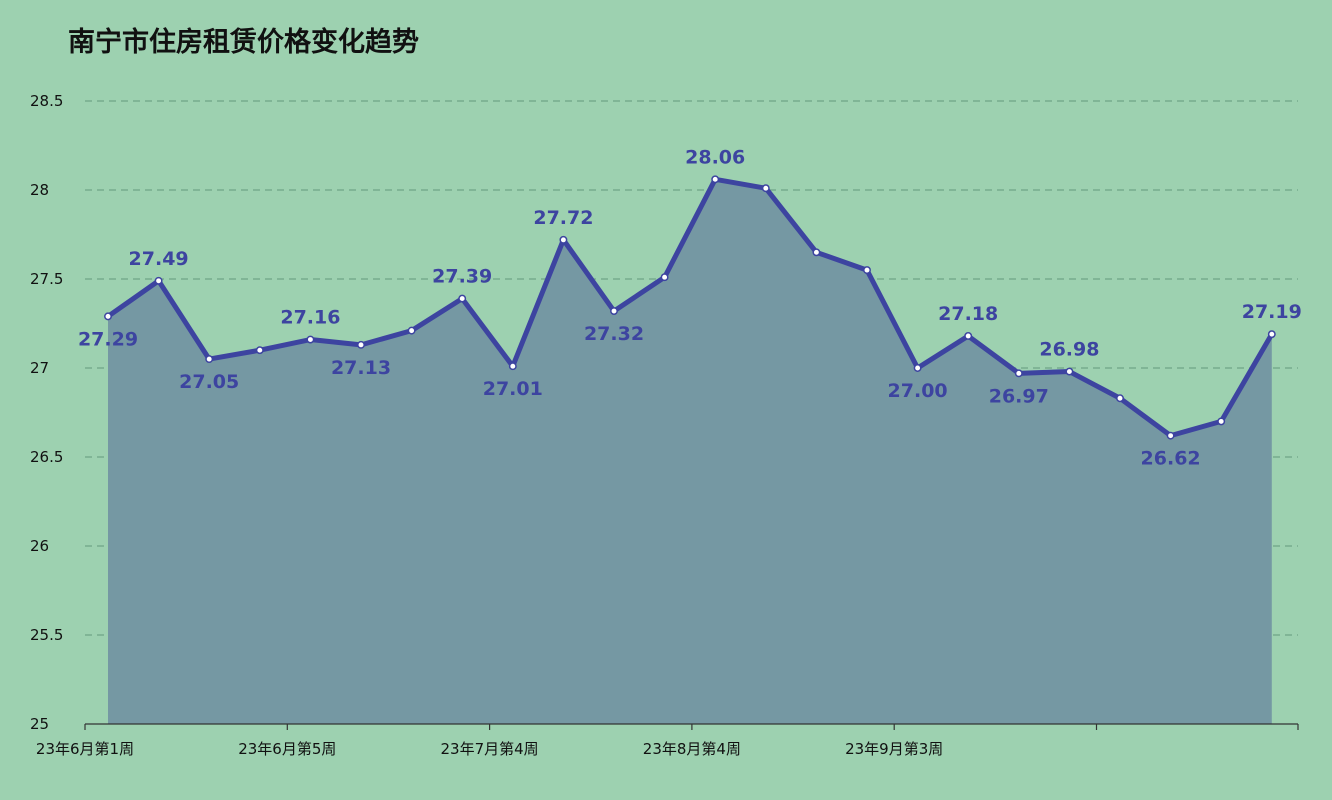 The height and width of the screenshot is (800, 1332). What do you see at coordinates (46, 457) in the screenshot?
I see `y-tick-label: 26.5` at bounding box center [46, 457].